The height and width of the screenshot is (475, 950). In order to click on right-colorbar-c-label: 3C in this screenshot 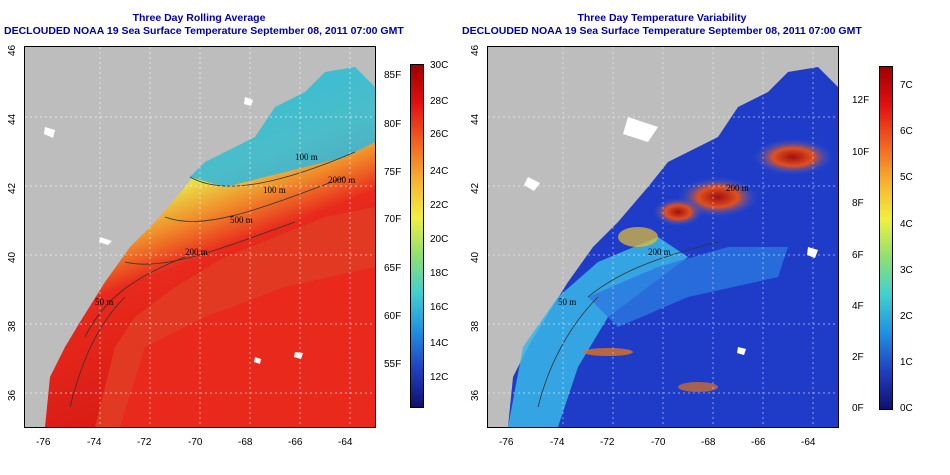, I will do `click(906, 270)`.